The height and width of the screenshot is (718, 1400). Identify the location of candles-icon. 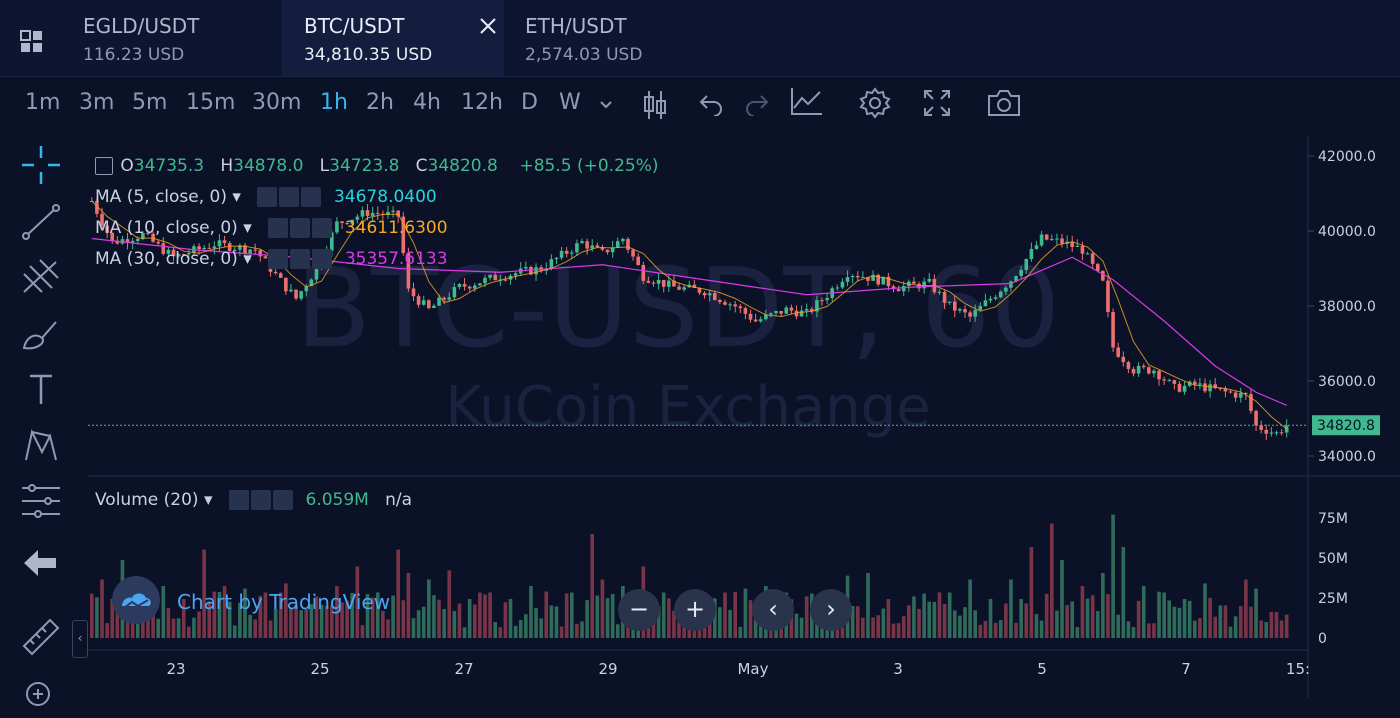
(655, 107).